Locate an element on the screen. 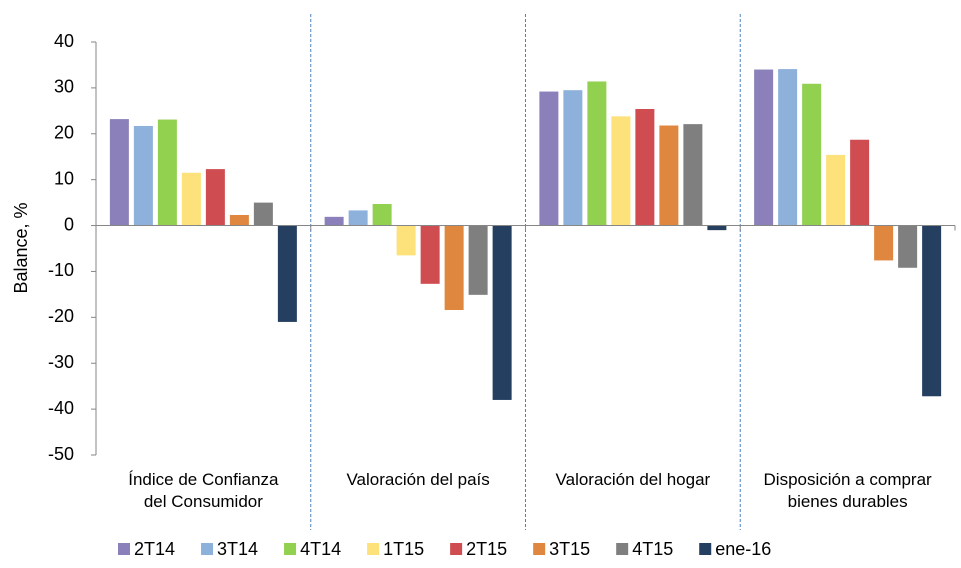  y-axis-label: Balance, % is located at coordinates (21, 247).